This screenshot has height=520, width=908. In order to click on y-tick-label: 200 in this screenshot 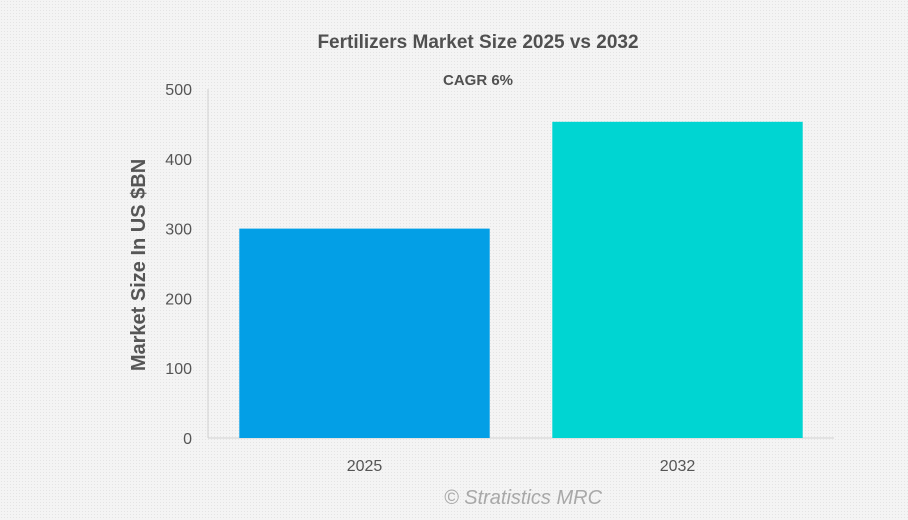, I will do `click(178, 299)`.